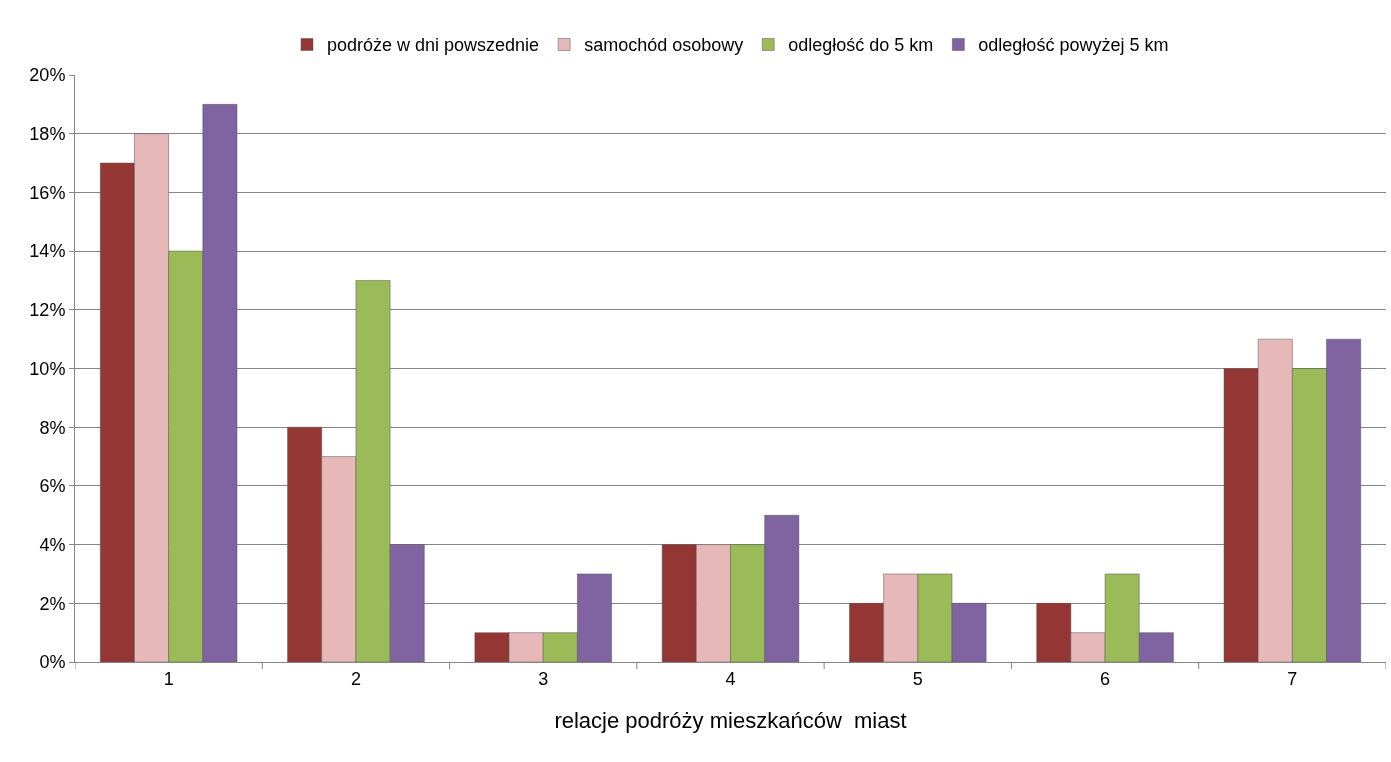 This screenshot has width=1391, height=762. I want to click on legend-label: odległość do 5 km, so click(861, 45).